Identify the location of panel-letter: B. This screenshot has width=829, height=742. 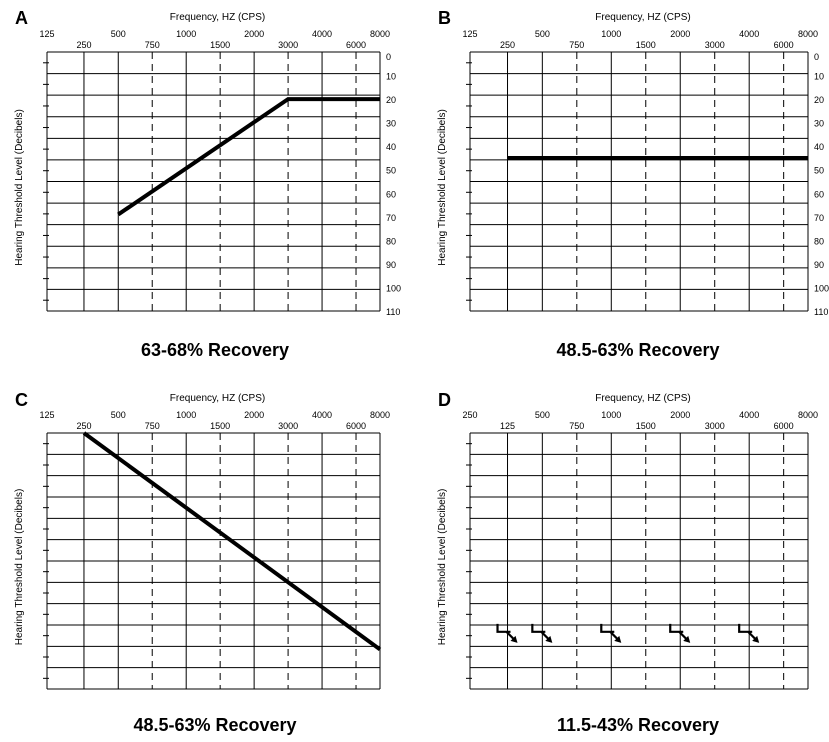
(444, 18).